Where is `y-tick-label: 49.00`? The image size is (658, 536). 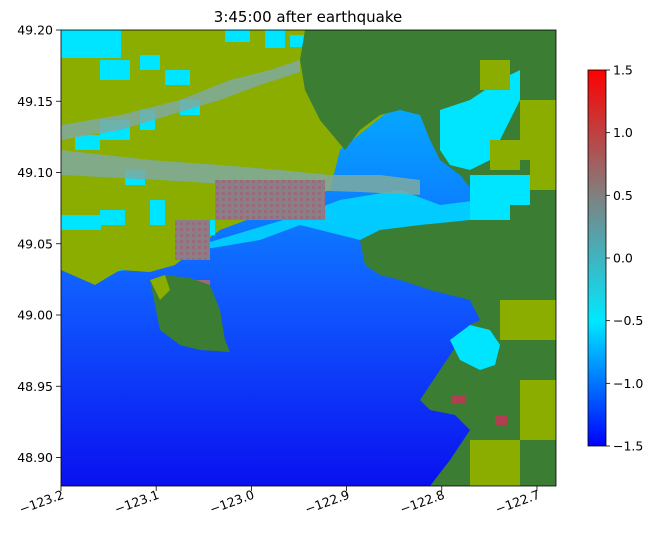
y-tick-label: 49.00 is located at coordinates (35, 315).